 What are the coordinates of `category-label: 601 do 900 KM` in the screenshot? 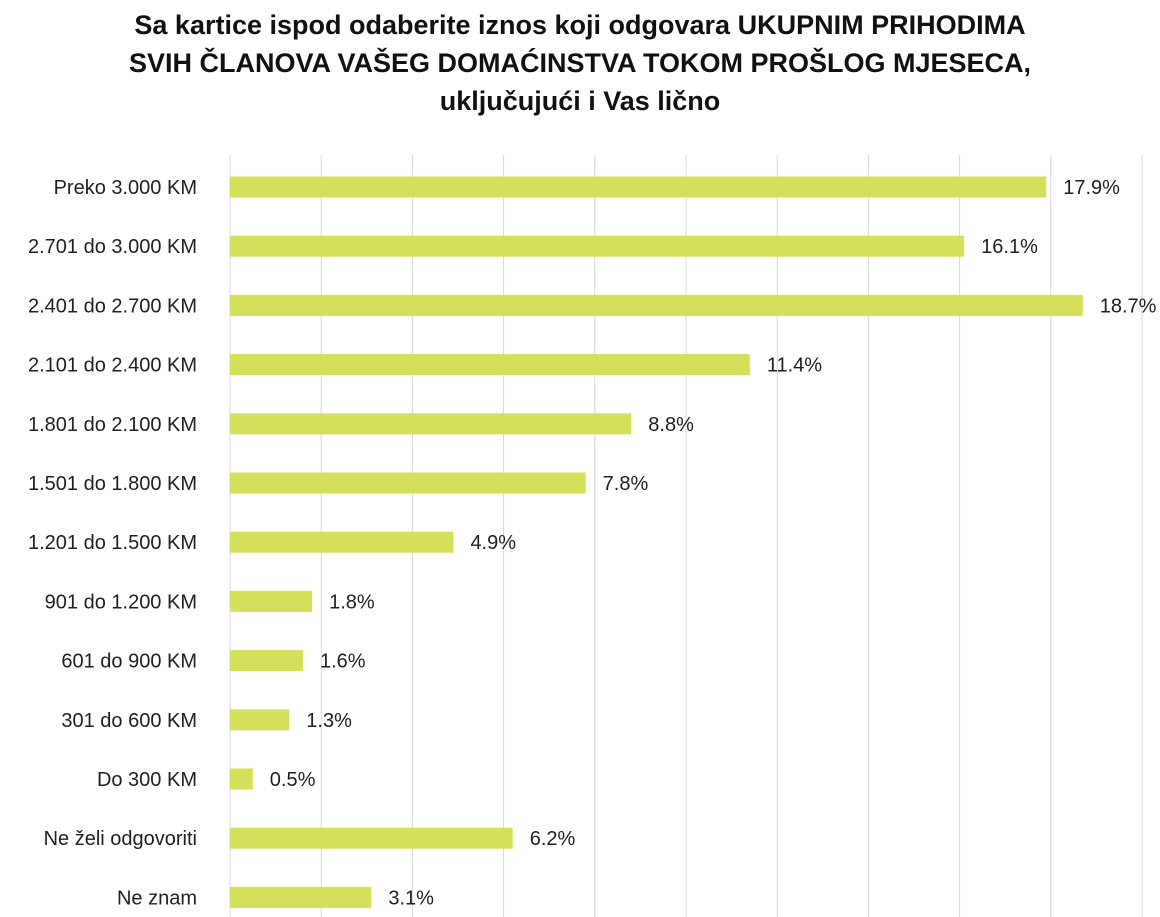 It's located at (129, 662).